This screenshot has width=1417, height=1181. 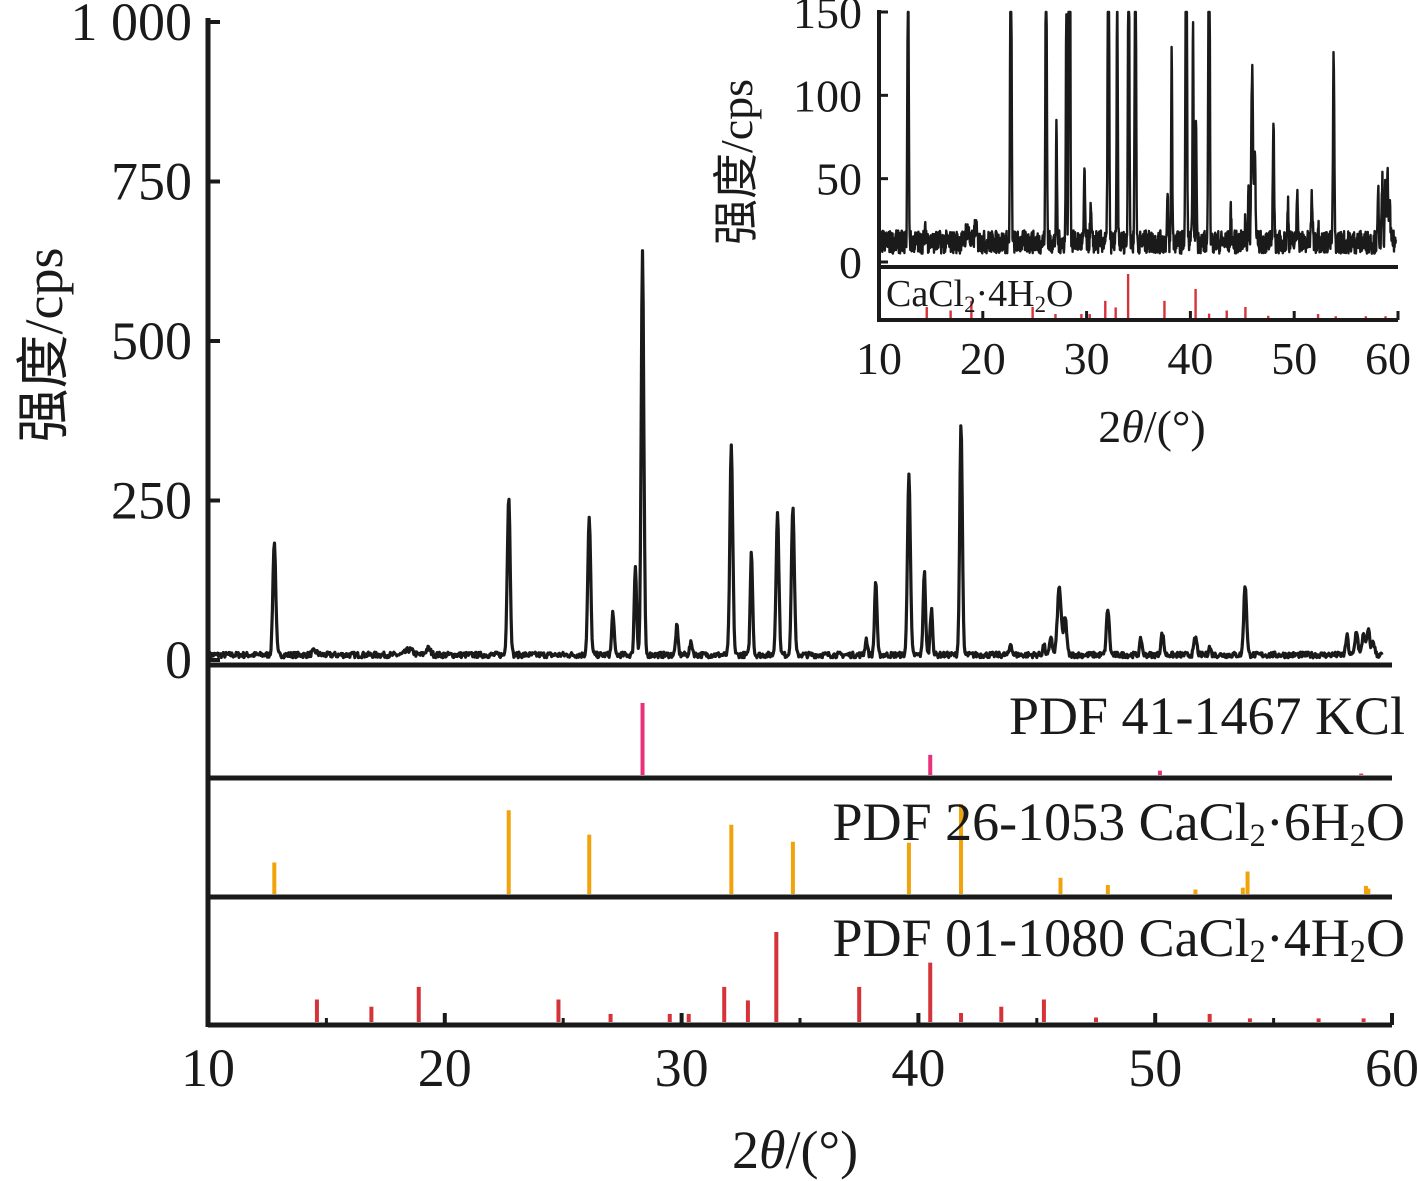 What do you see at coordinates (1119, 823) in the screenshot?
I see `reference-label: PDF 26-1053 CaCl2·6H2O` at bounding box center [1119, 823].